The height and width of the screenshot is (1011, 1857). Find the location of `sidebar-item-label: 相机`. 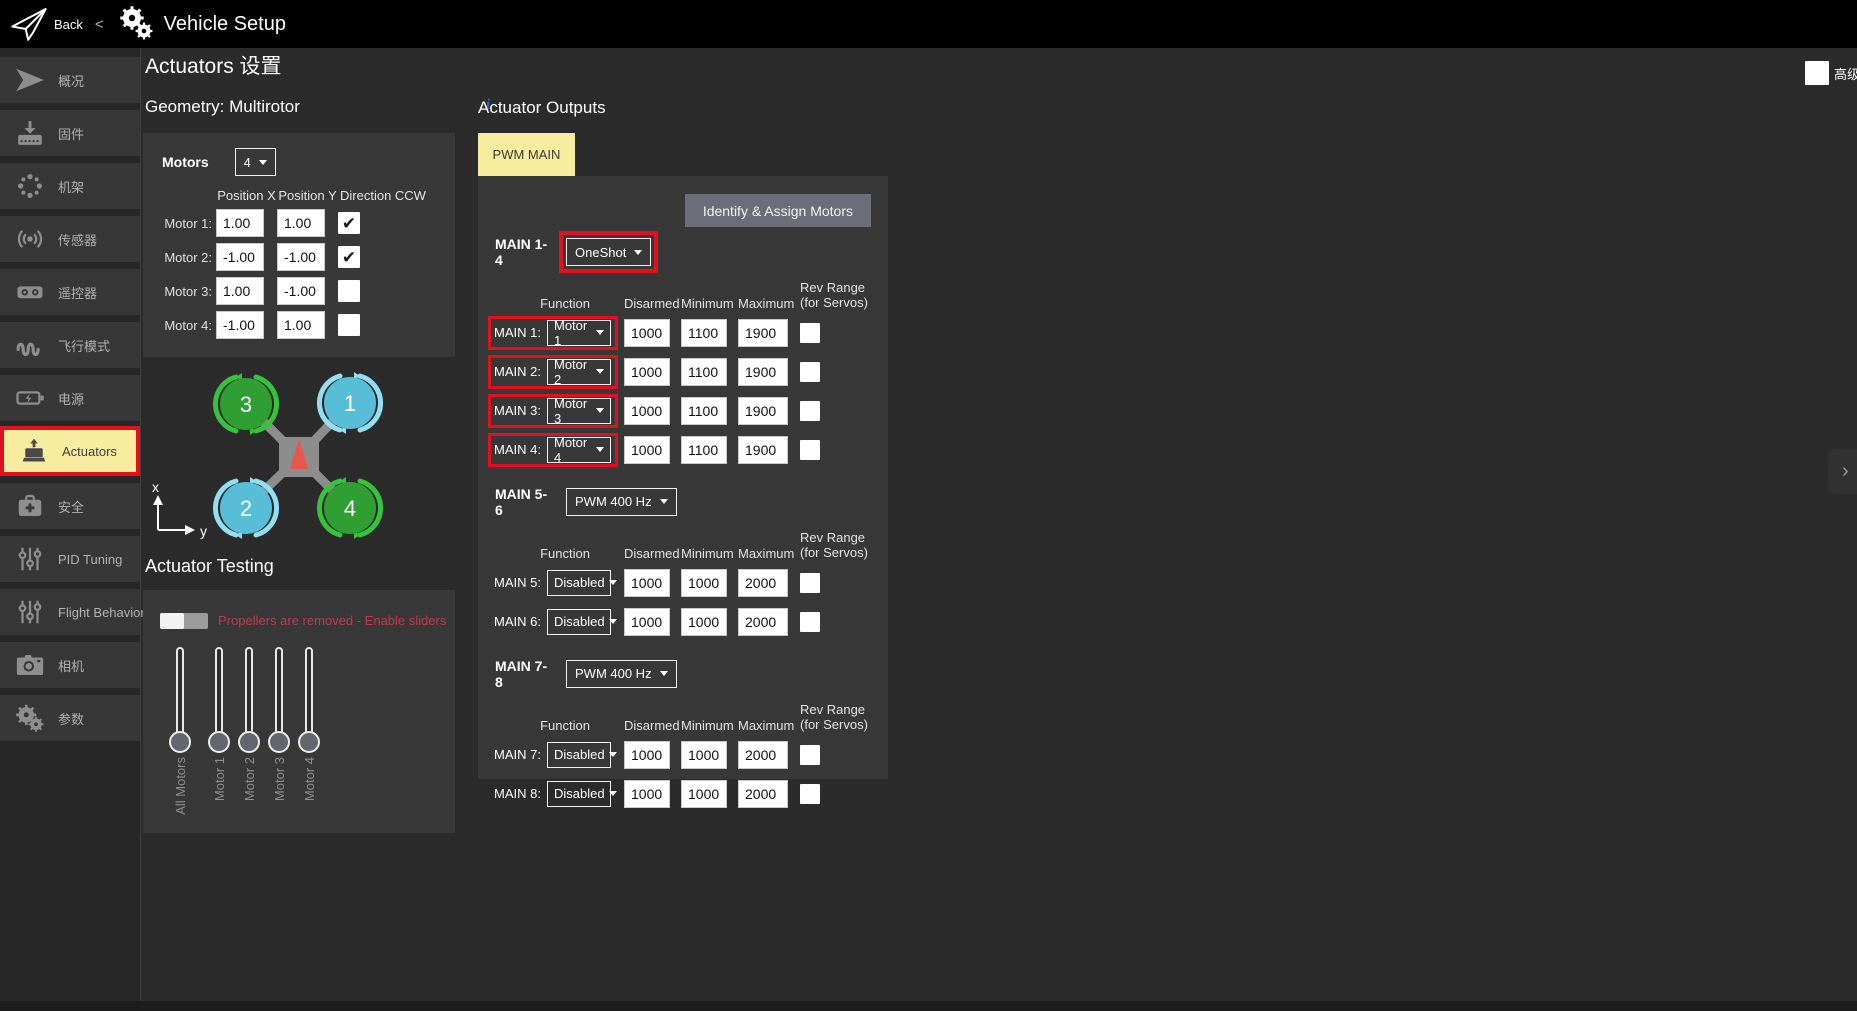

sidebar-item-label: 相机 is located at coordinates (71, 666).